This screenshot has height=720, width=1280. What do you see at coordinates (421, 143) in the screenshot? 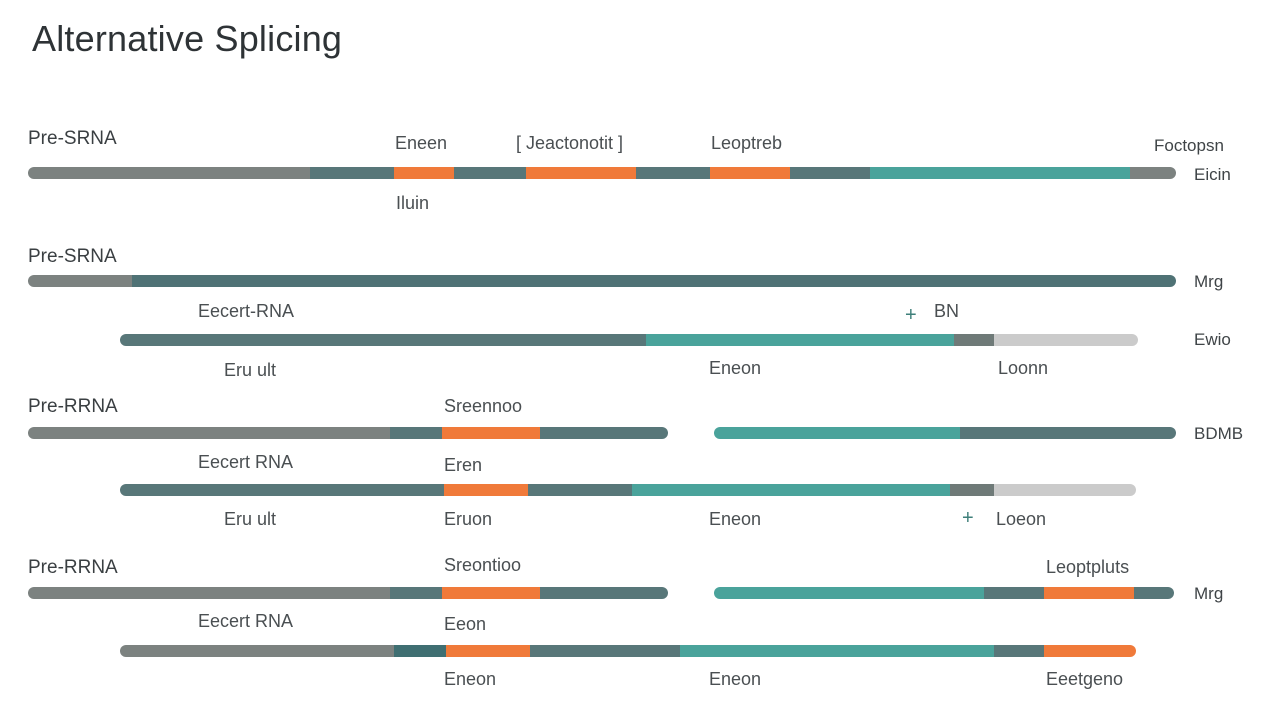
I see `row1-annotation-exon-a: Eneen` at bounding box center [421, 143].